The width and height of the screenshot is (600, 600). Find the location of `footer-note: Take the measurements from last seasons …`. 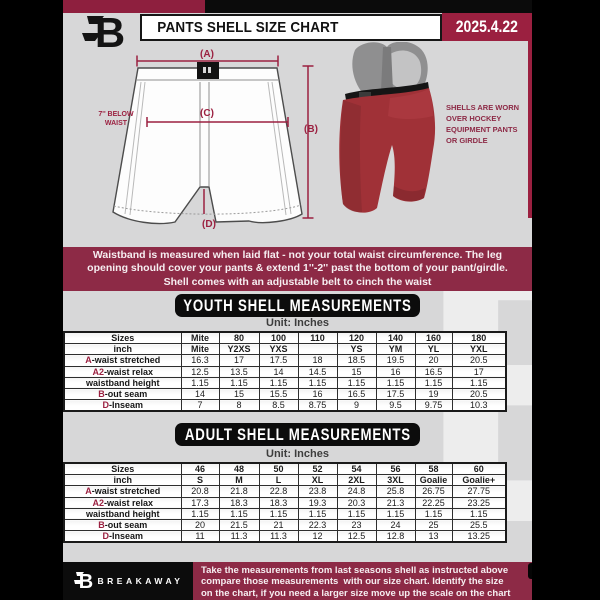

footer-note: Take the measurements from last seasons … is located at coordinates (362, 581).